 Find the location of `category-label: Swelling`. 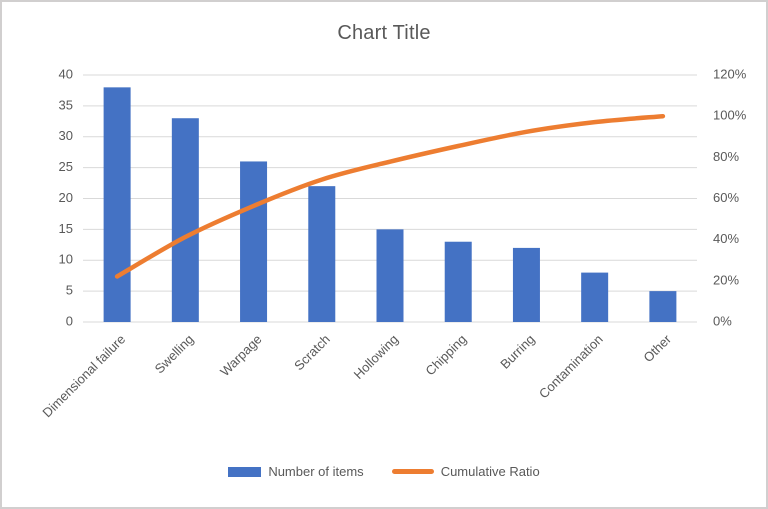

category-label: Swelling is located at coordinates (174, 354).